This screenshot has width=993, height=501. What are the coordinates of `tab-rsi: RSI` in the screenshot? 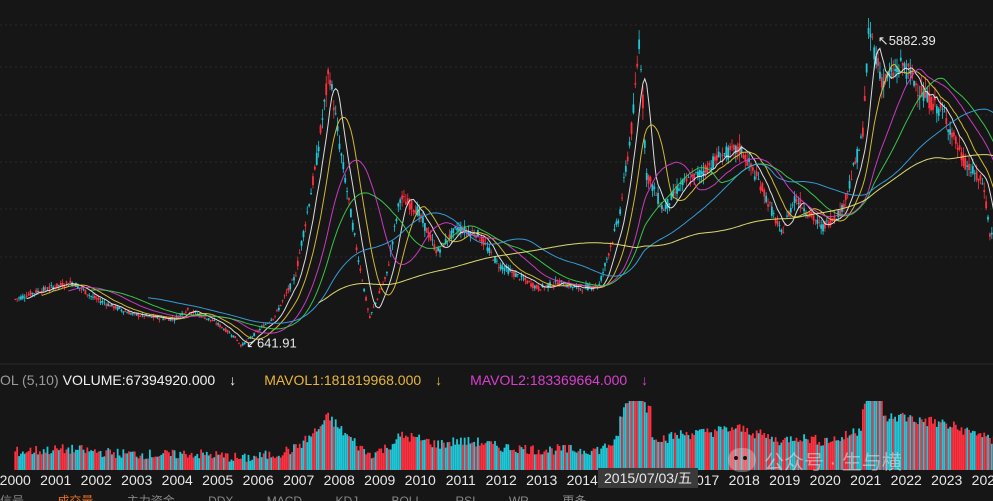 It's located at (465, 497).